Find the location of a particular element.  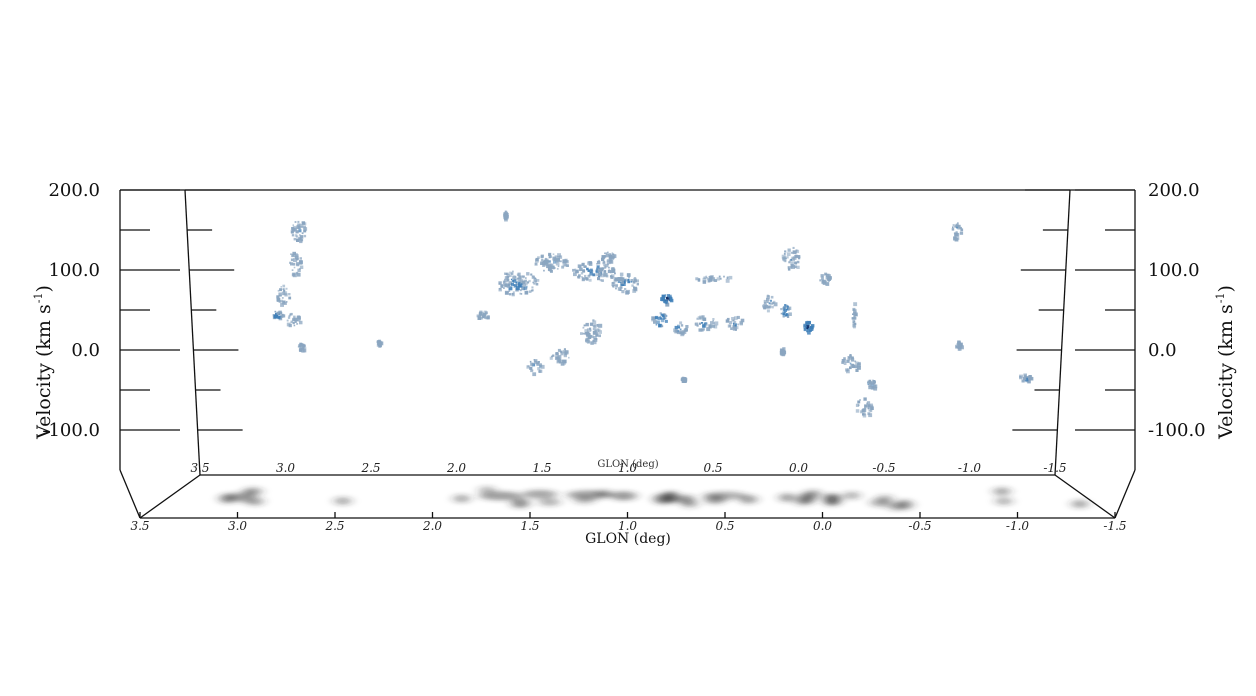

y-tick-label-left: 200.0 is located at coordinates (74, 190).